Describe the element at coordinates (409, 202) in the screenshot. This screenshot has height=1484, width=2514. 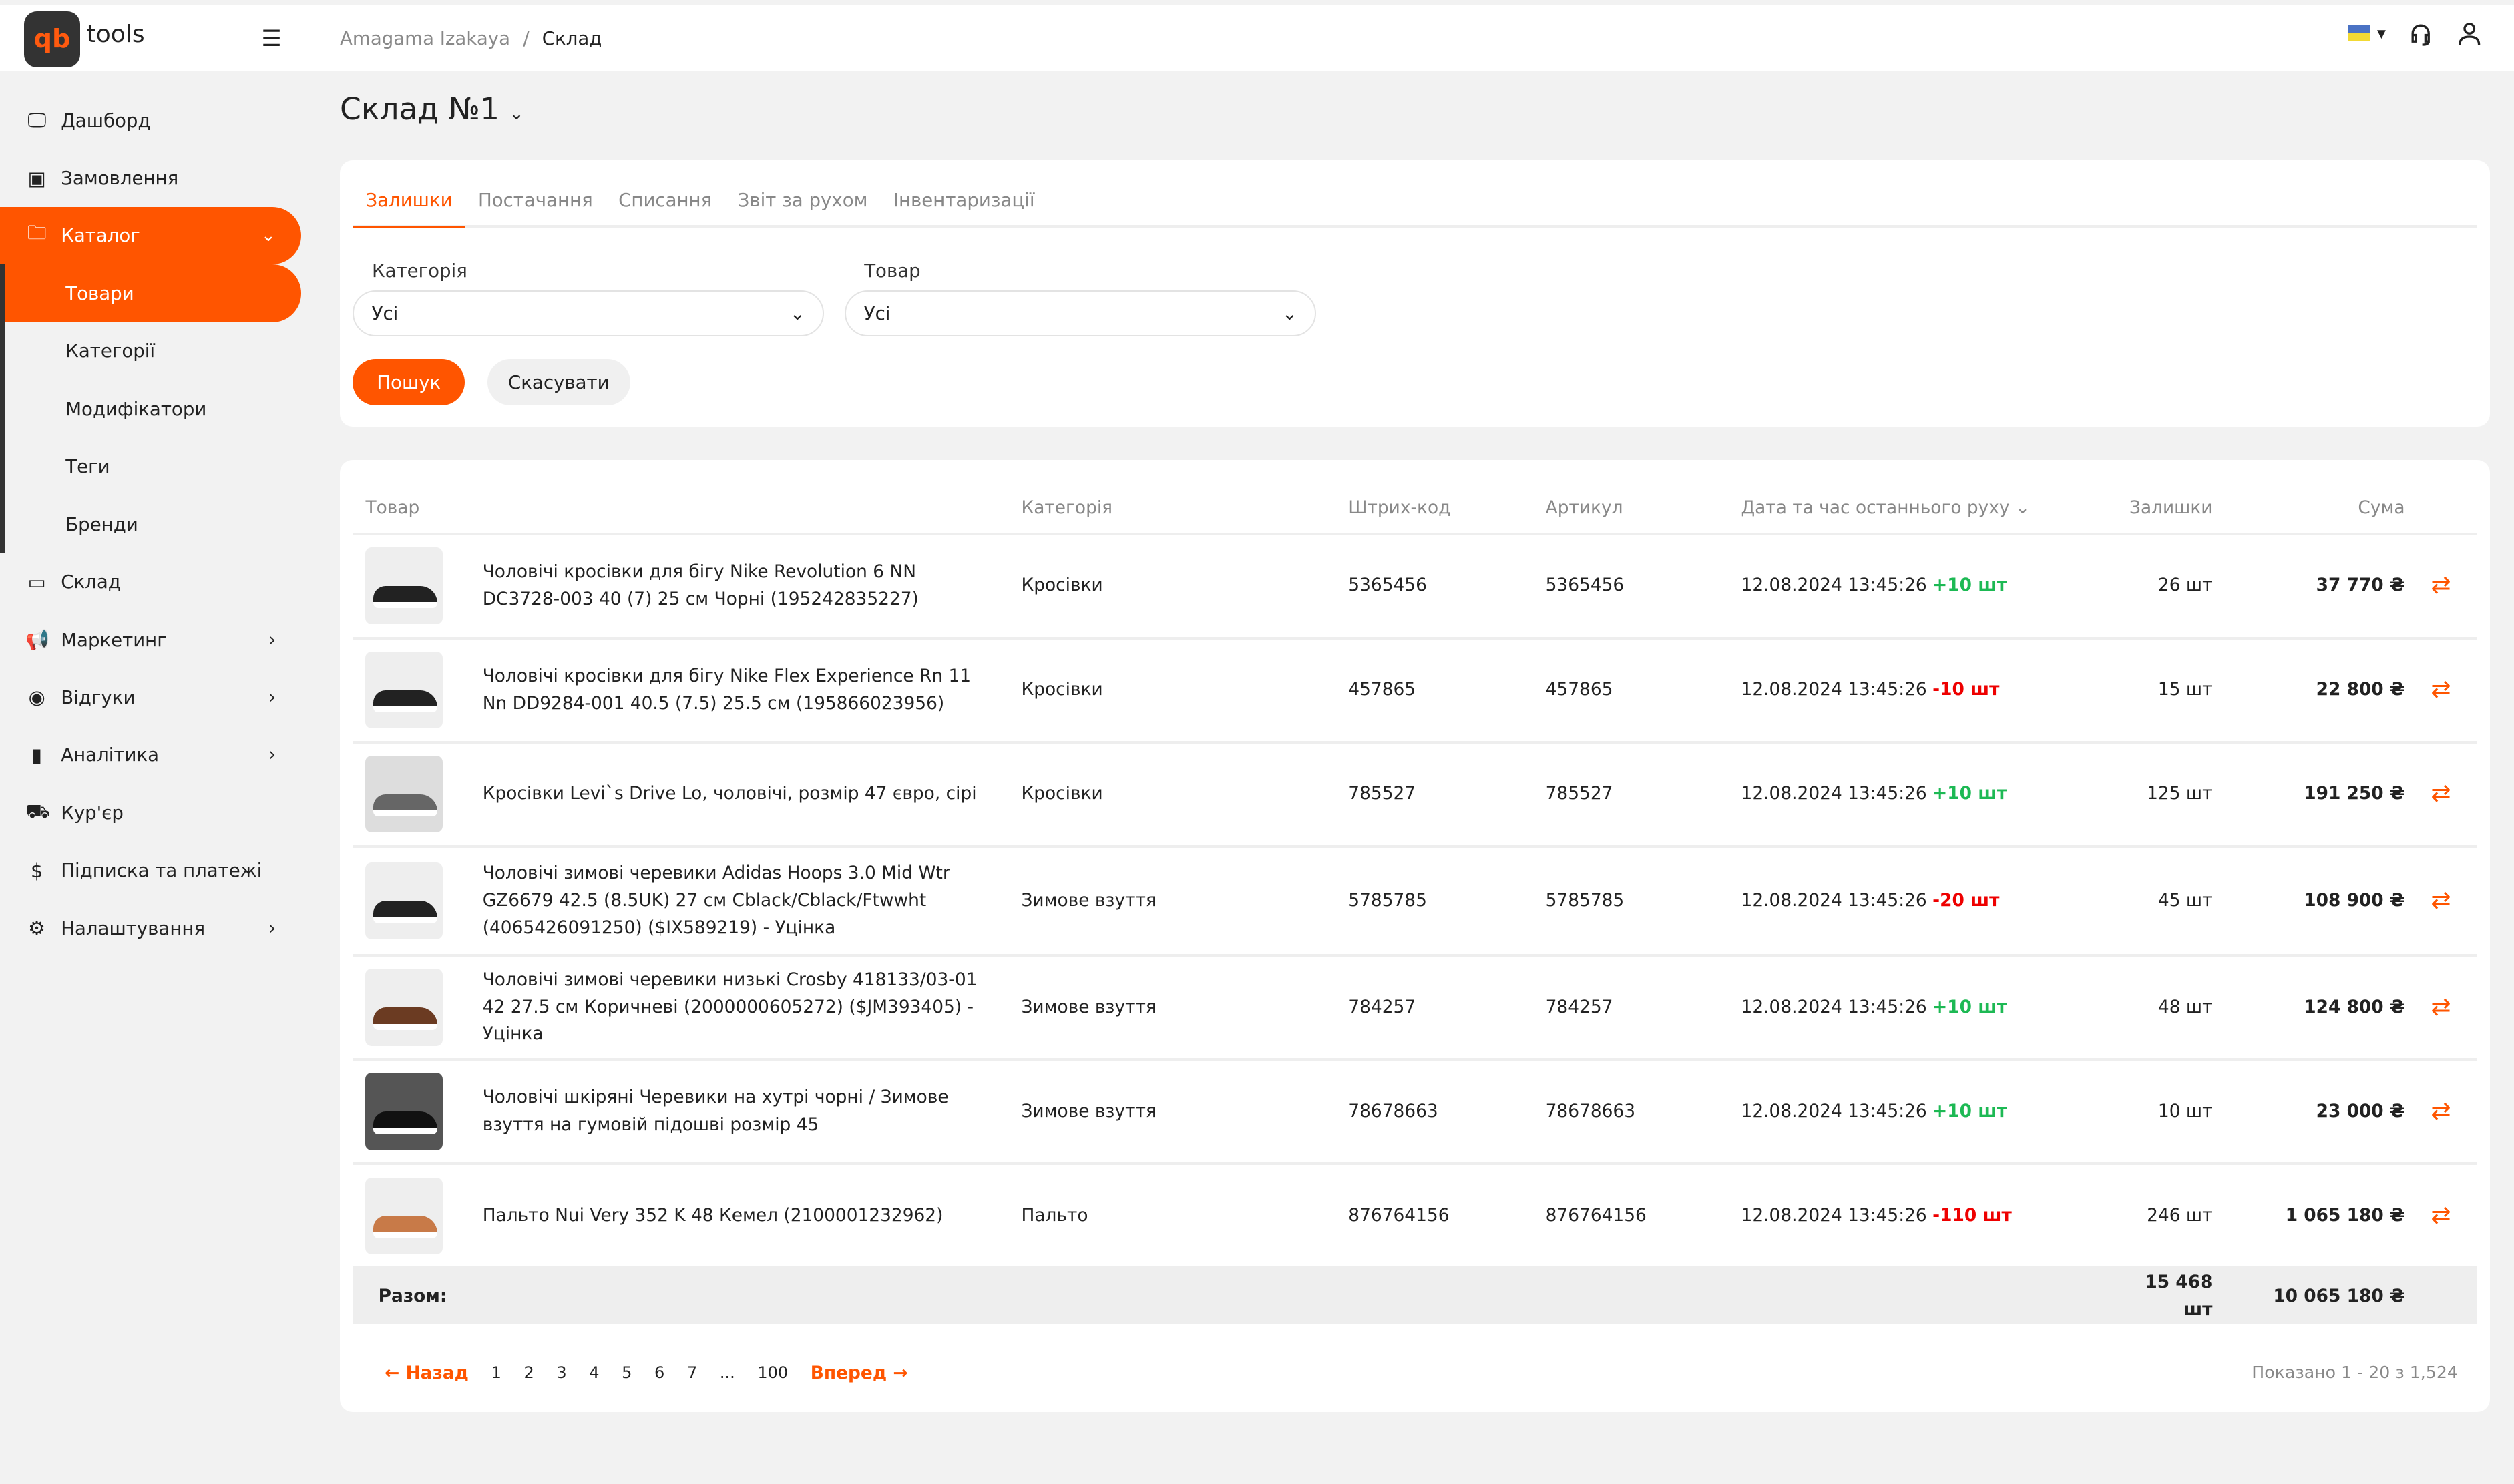
I see `tab: Залишки` at that location.